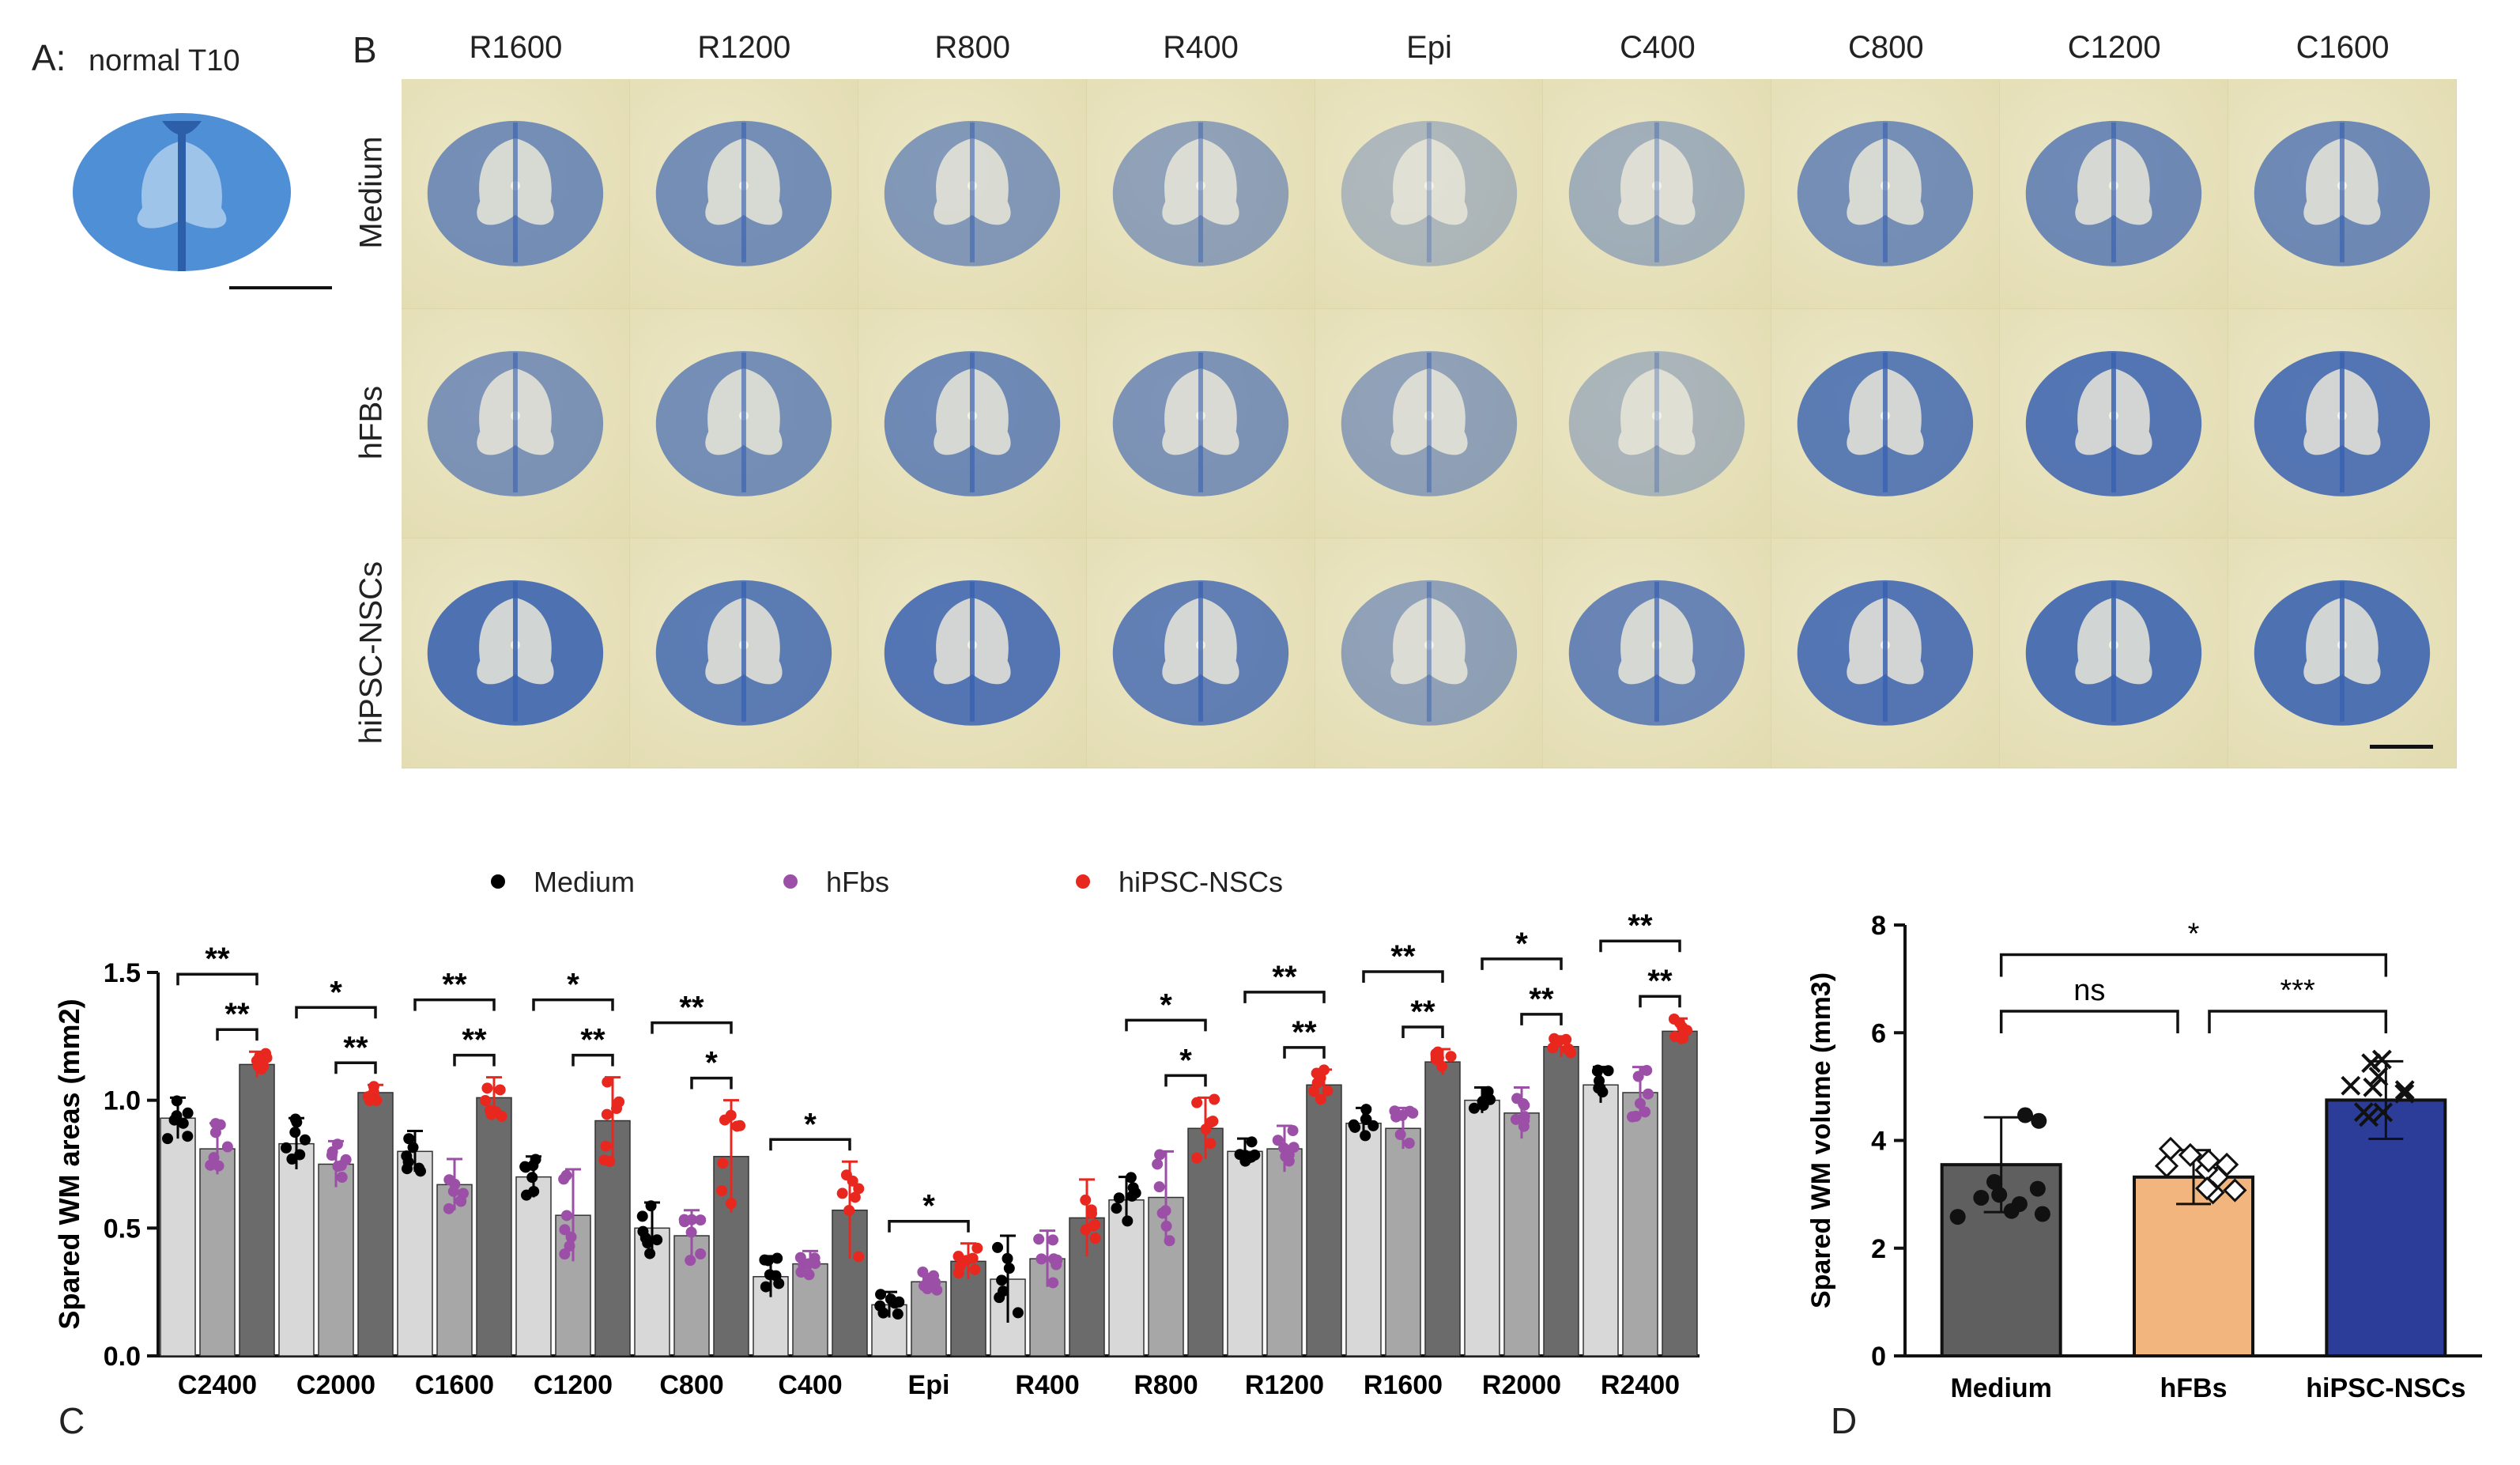  I want to click on y-tick-label: 0.5, so click(123, 1229).